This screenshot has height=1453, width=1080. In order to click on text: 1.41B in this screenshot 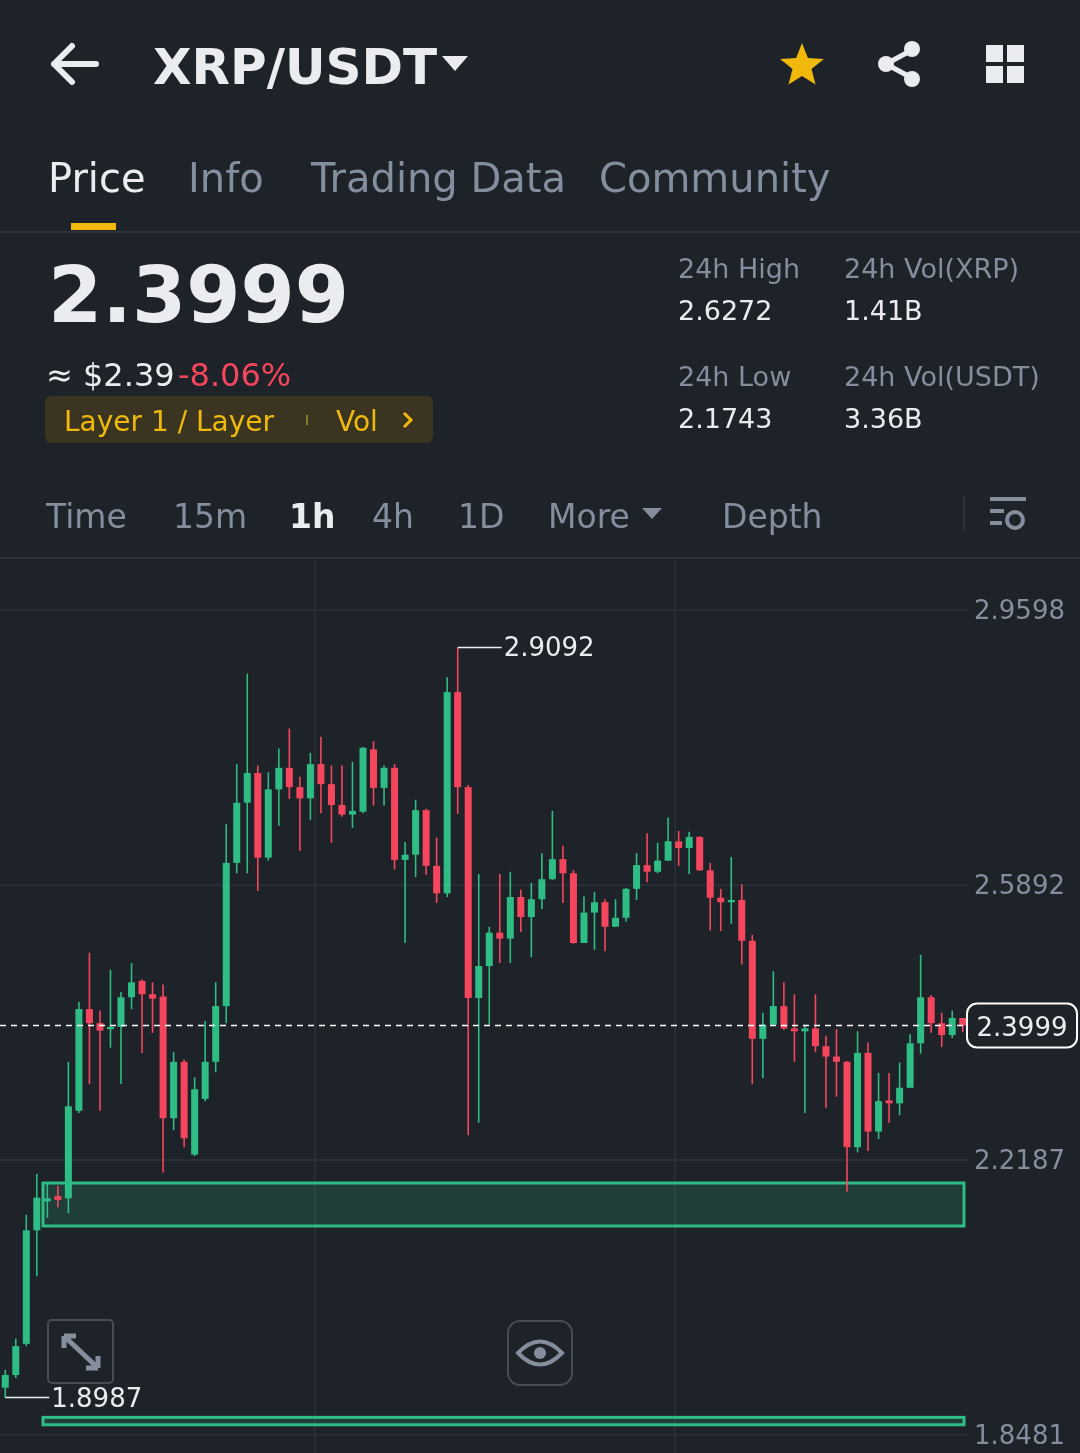, I will do `click(883, 310)`.